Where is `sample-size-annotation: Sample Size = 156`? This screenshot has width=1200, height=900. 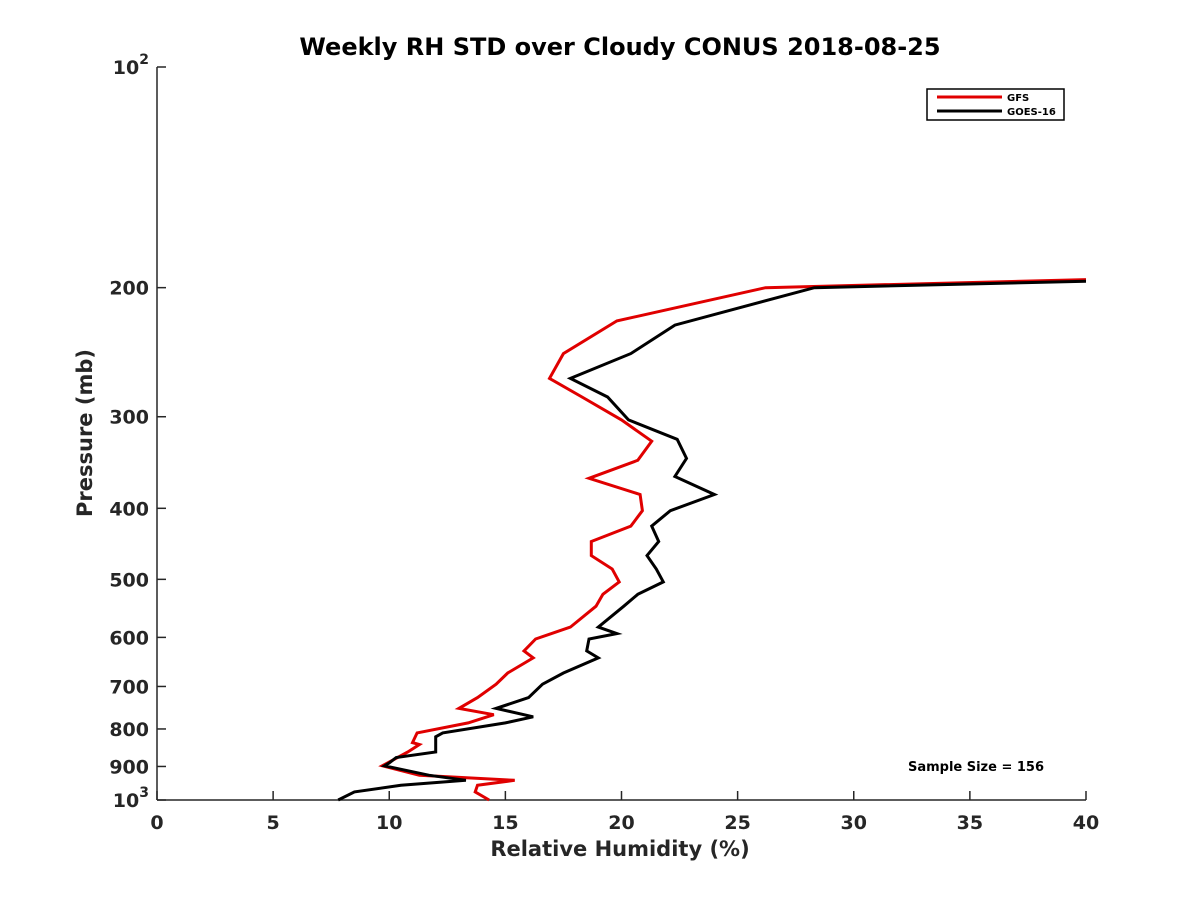
sample-size-annotation: Sample Size = 156 is located at coordinates (976, 767).